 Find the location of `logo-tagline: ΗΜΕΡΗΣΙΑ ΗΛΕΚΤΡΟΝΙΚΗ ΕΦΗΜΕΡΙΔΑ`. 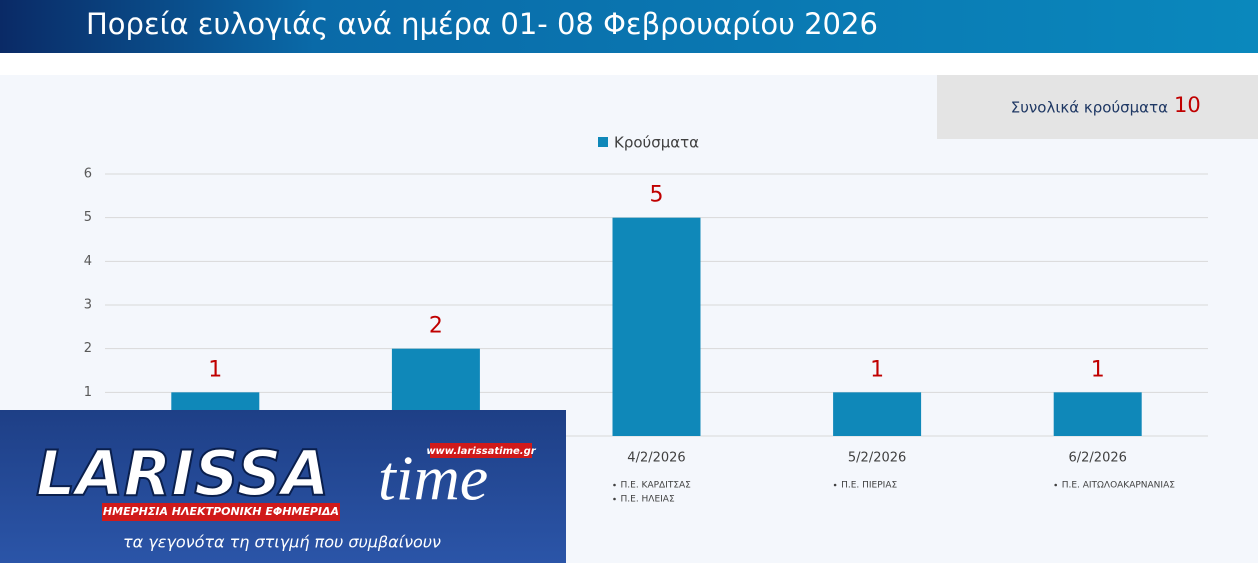

logo-tagline: ΗΜΕΡΗΣΙΑ ΗΛΕΚΤΡΟΝΙΚΗ ΕΦΗΜΕΡΙΔΑ is located at coordinates (221, 511).